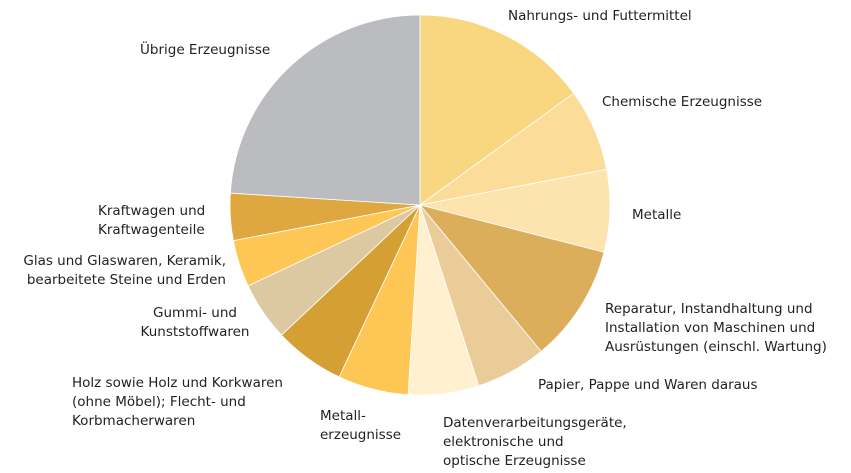  What do you see at coordinates (152, 220) in the screenshot?
I see `slice-label: Kraftwagen und Kraftwagenteile` at bounding box center [152, 220].